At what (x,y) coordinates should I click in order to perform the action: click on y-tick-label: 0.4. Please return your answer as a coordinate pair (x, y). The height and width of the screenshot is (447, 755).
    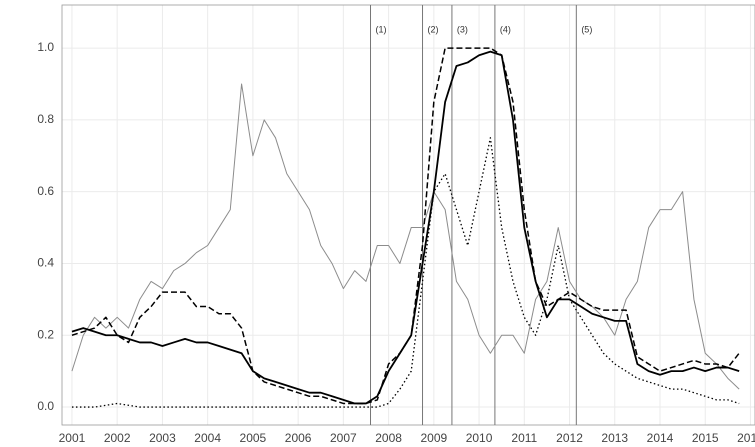
    Looking at the image, I should click on (45, 263).